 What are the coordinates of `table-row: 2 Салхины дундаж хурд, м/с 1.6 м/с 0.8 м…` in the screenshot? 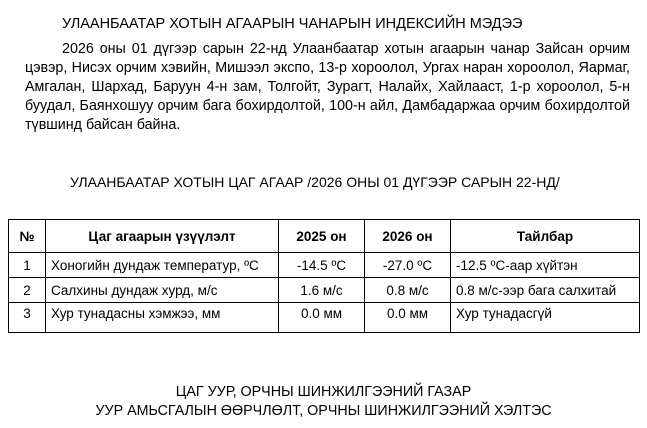 It's located at (324, 290).